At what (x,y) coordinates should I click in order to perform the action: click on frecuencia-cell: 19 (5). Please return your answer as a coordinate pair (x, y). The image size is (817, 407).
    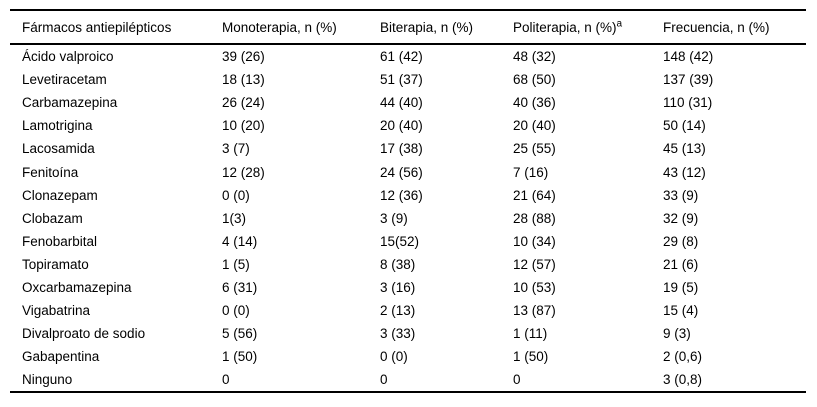
    Looking at the image, I should click on (681, 287).